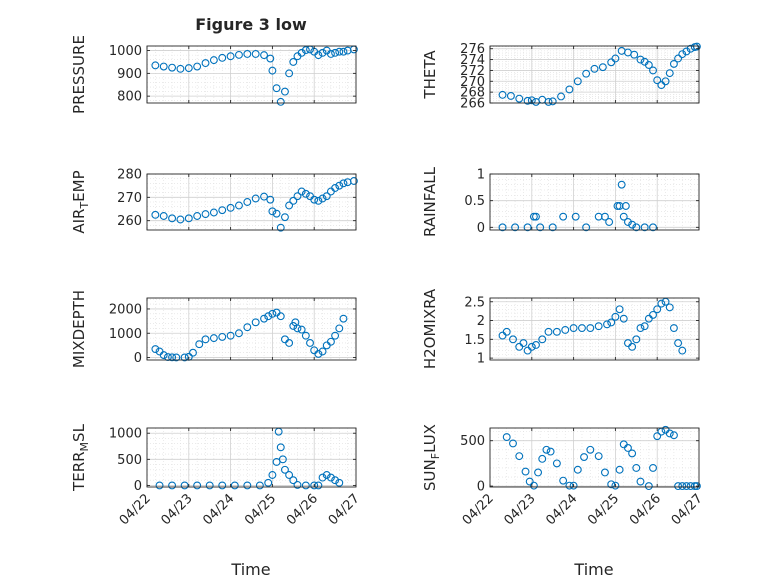  What do you see at coordinates (430, 328) in the screenshot?
I see `y-axis-label: H2OMIXRA` at bounding box center [430, 328].